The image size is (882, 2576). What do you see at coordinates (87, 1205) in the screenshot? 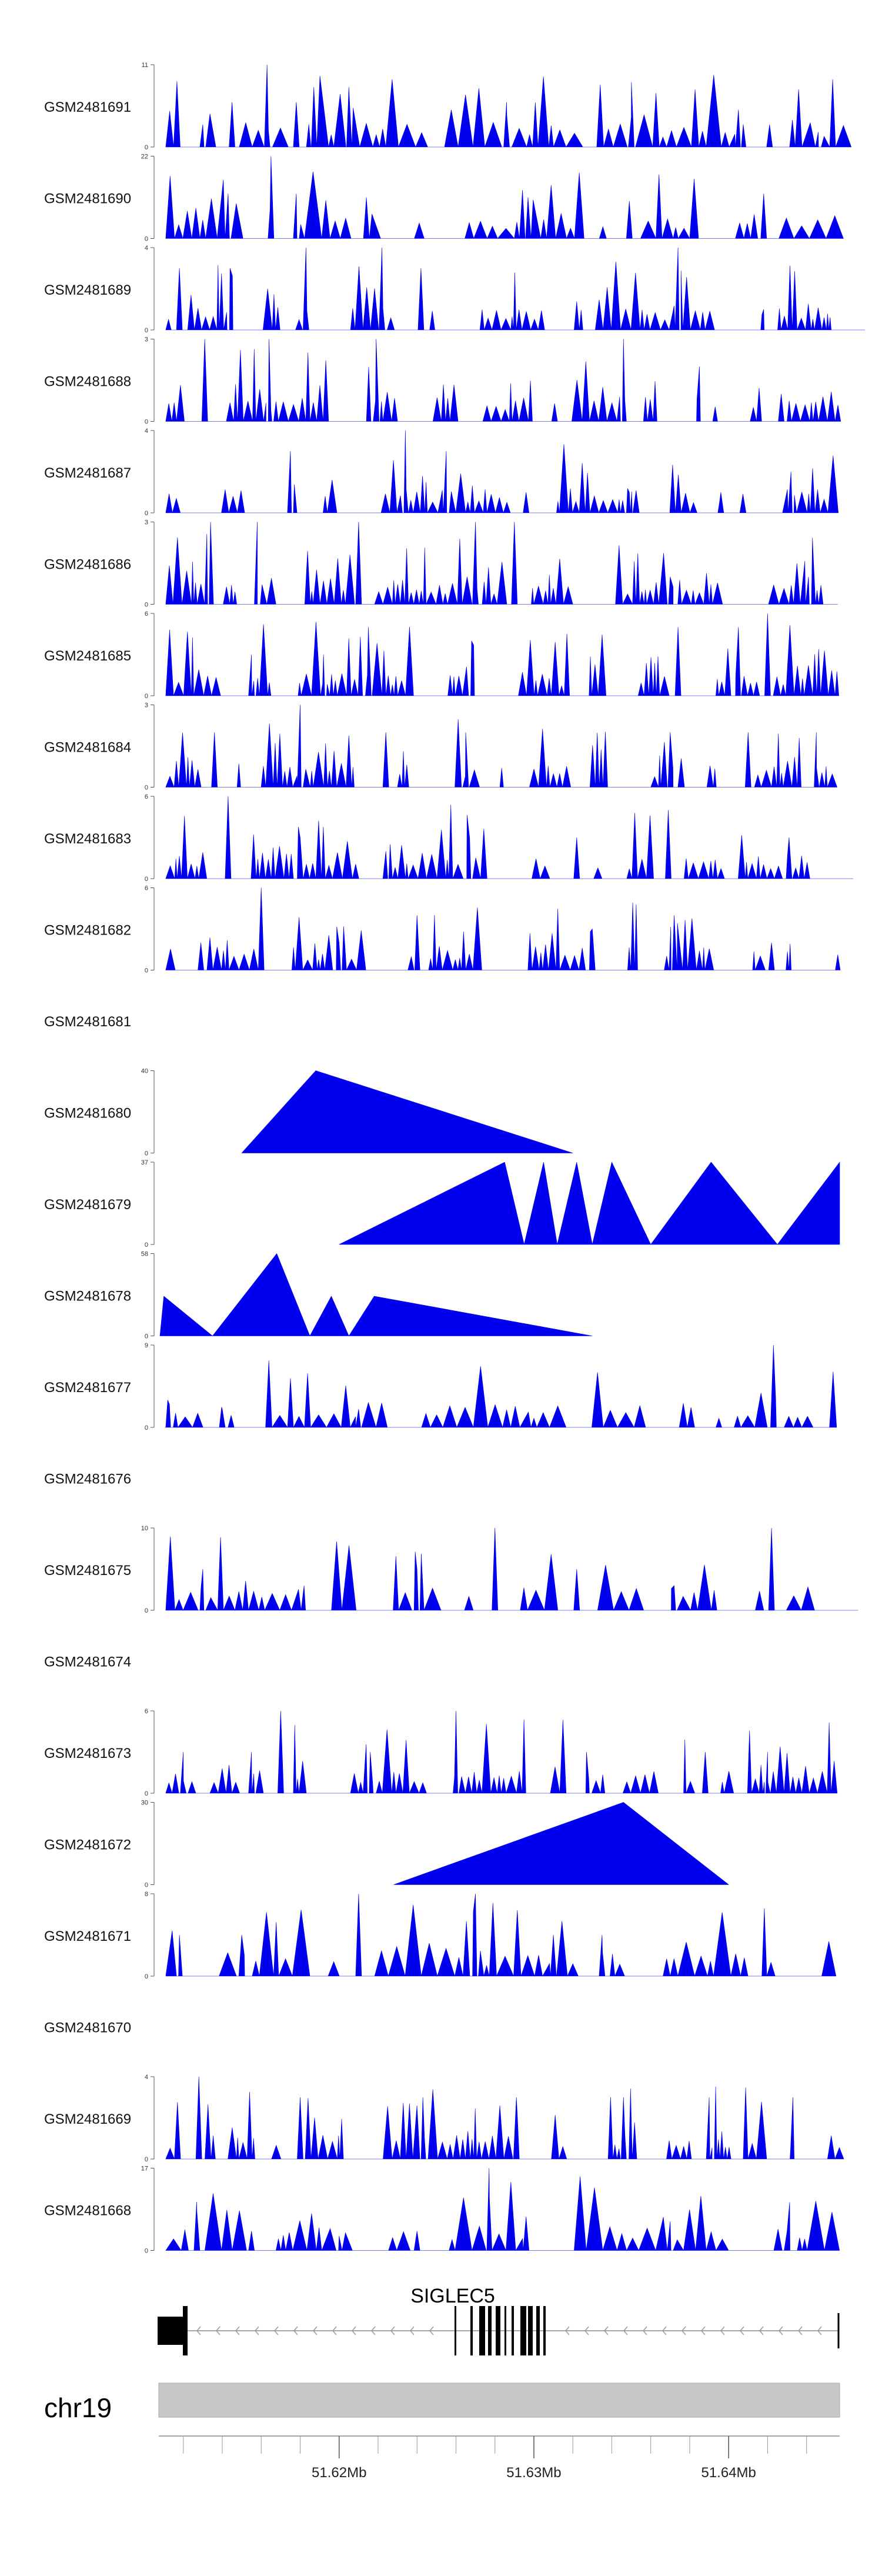
I see `track-label: GSM2481679` at bounding box center [87, 1205].